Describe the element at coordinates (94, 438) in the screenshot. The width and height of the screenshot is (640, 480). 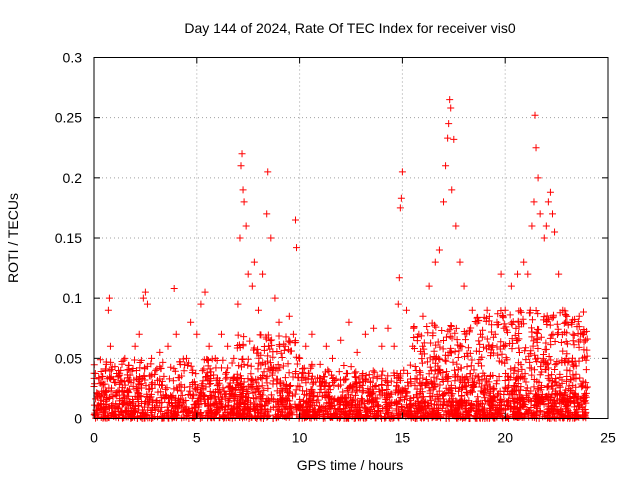
I see `x-tick-label: 0` at that location.